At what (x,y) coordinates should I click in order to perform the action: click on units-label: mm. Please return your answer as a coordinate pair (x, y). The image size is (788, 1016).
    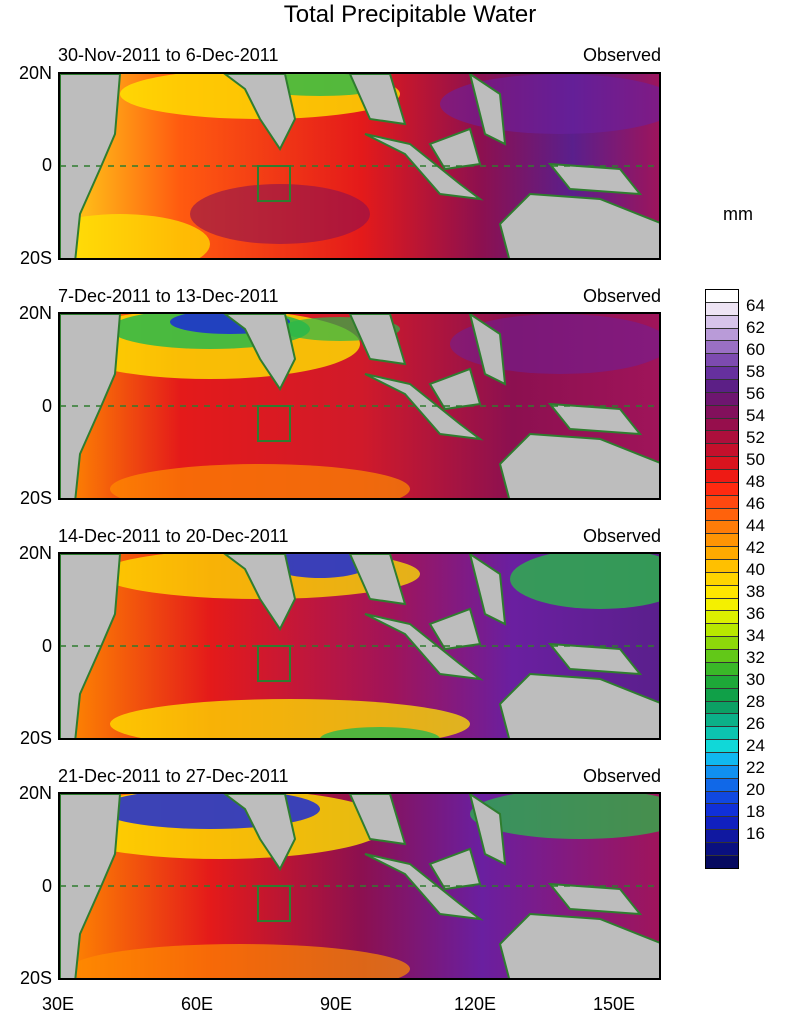
    Looking at the image, I should click on (738, 214).